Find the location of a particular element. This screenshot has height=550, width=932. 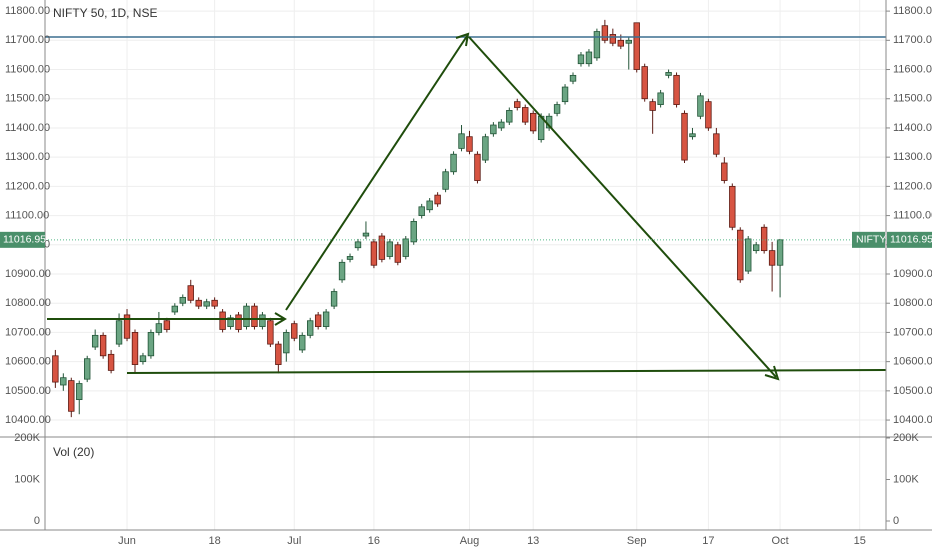

x-tick-label: Sep is located at coordinates (637, 541).